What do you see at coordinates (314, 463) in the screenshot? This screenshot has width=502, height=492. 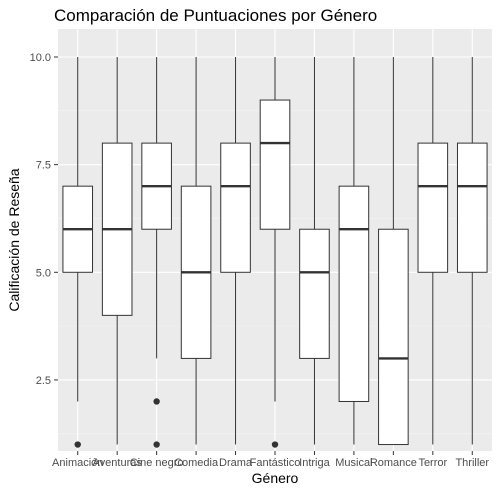 I see `x-tick-label: Intriga` at bounding box center [314, 463].